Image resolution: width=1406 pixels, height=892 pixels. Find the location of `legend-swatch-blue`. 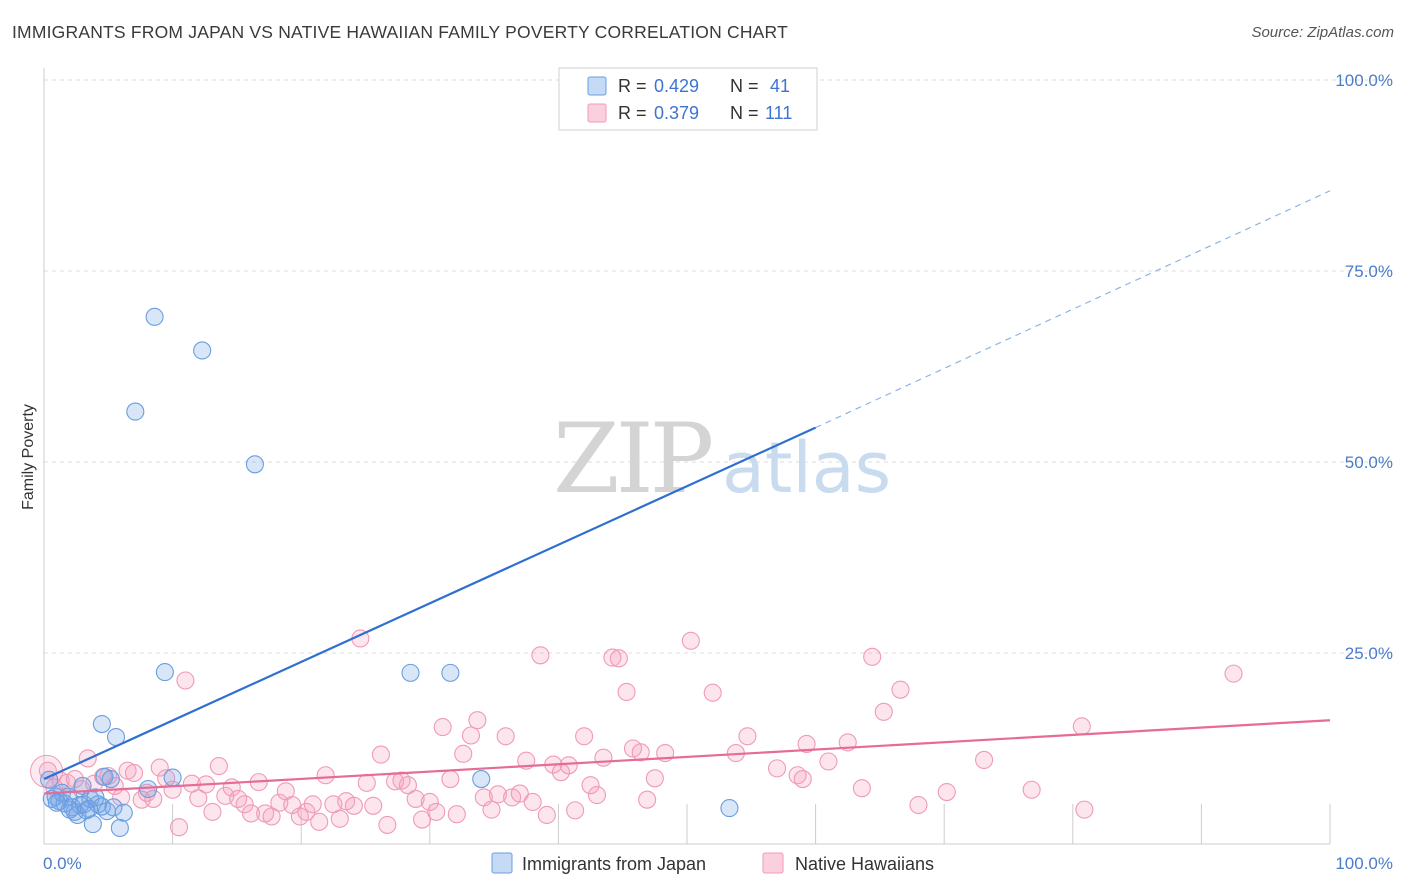

legend-swatch-blue is located at coordinates (597, 86).